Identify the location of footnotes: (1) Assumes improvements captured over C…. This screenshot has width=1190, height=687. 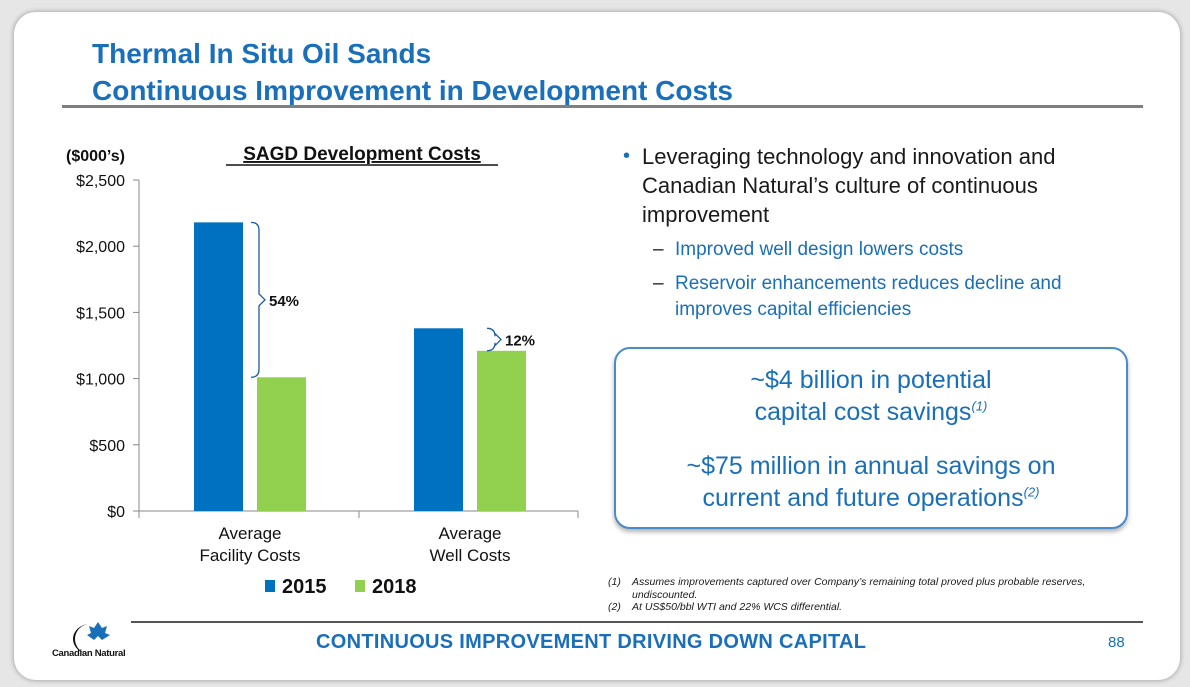
(873, 595).